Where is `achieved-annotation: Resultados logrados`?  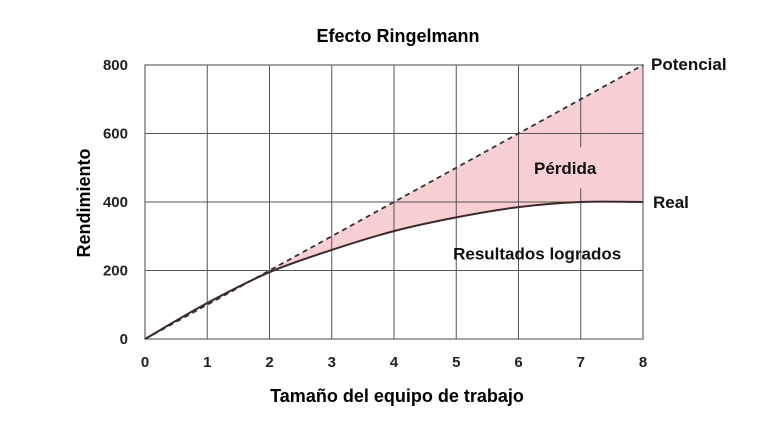 achieved-annotation: Resultados logrados is located at coordinates (537, 253).